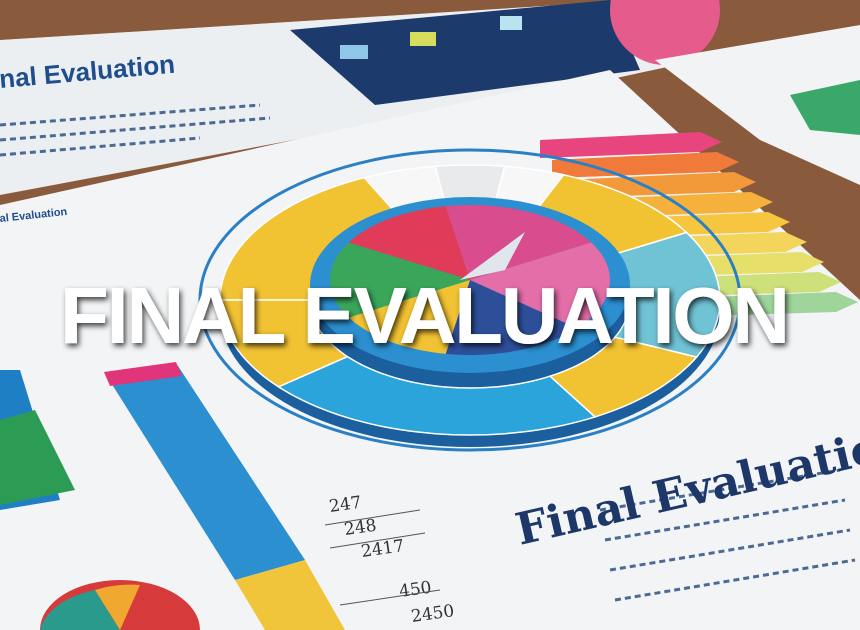 The image size is (860, 630). Describe the element at coordinates (143, 374) in the screenshot. I see `bar-cap` at that location.